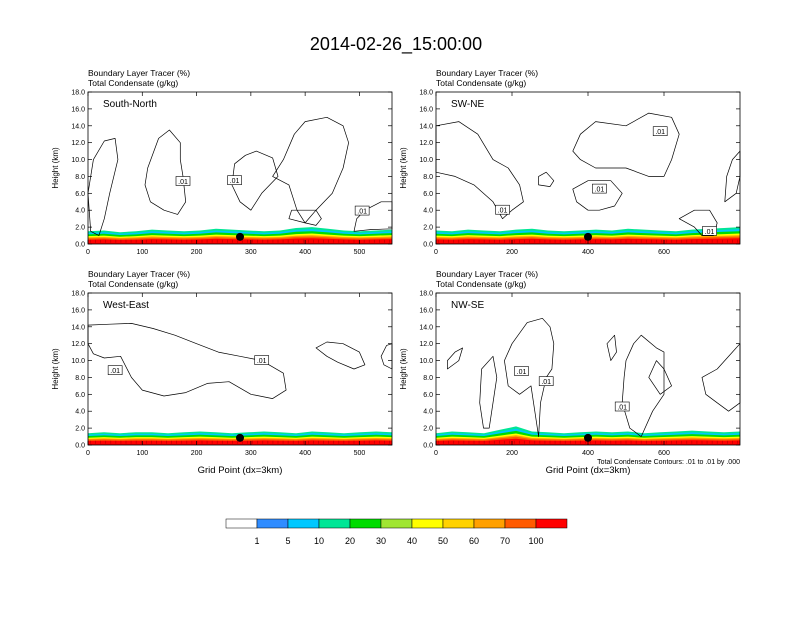 This screenshot has height=617, width=792. What do you see at coordinates (287, 541) in the screenshot?
I see `colorbar-label: 5` at bounding box center [287, 541].